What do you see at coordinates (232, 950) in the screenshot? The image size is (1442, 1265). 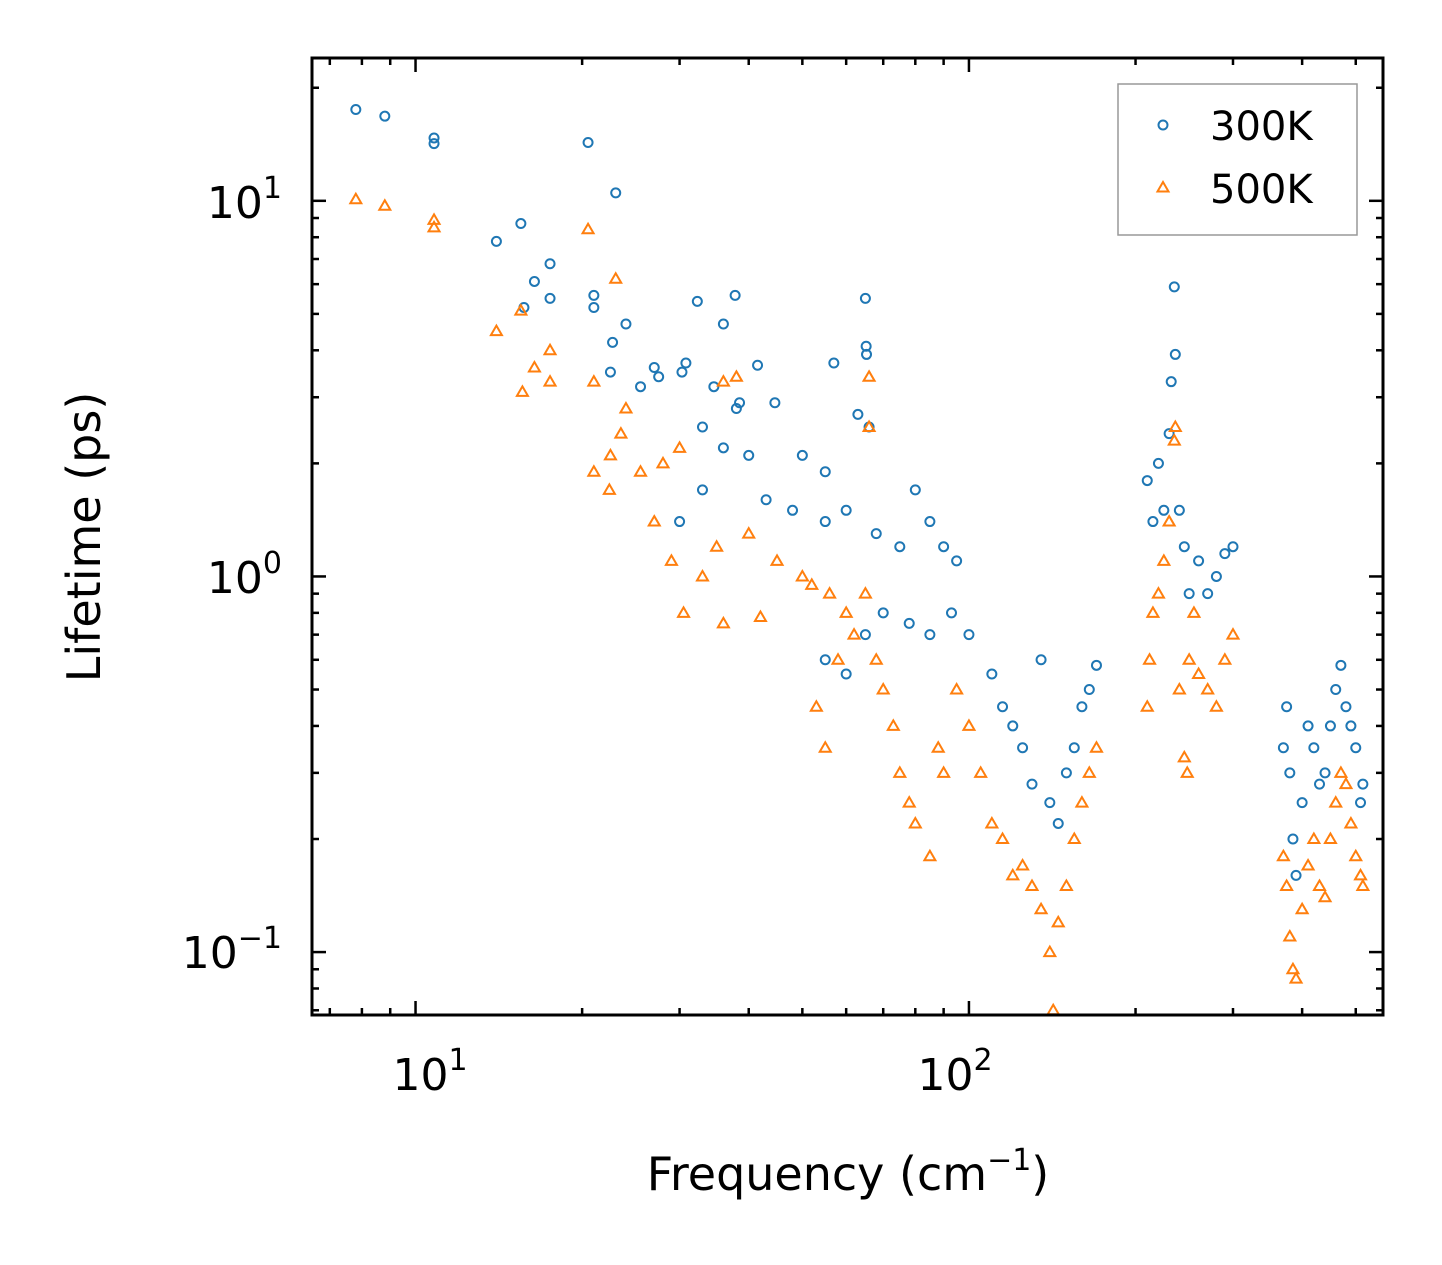 I see `y-tick-label-0.1: 10−1` at bounding box center [232, 950].